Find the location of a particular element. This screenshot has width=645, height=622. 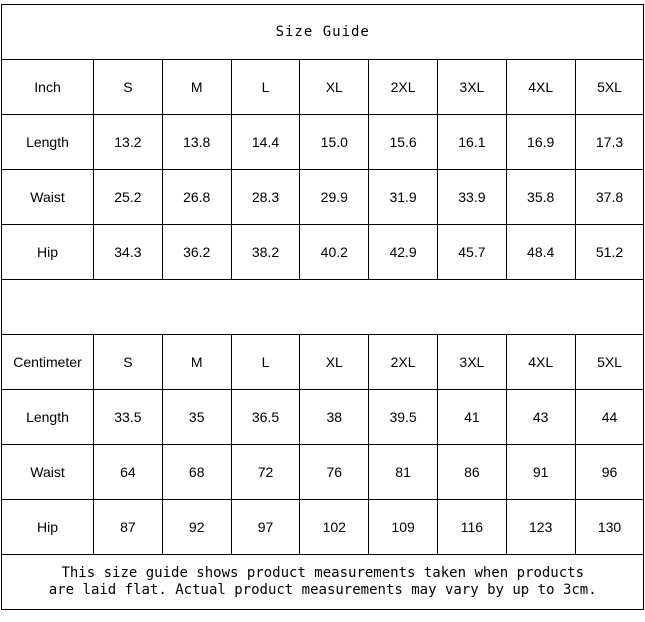

cm-length-l: 36.5 is located at coordinates (265, 417).